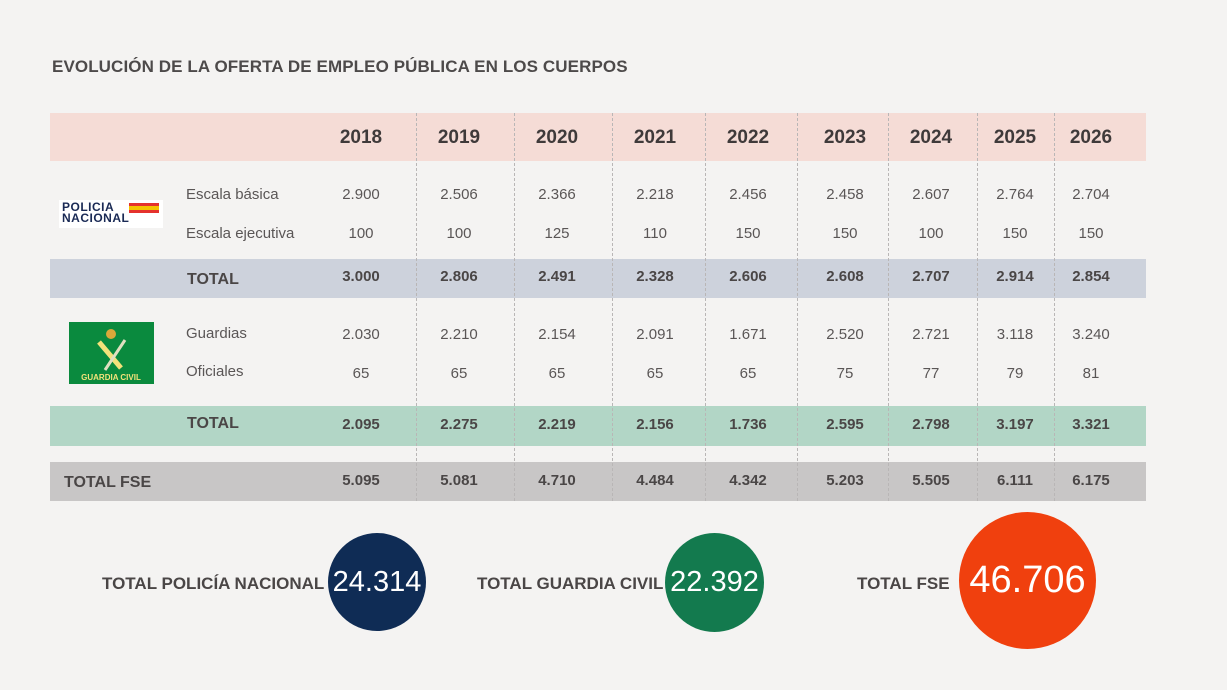  What do you see at coordinates (845, 276) in the screenshot?
I see `table-cell: 2.608` at bounding box center [845, 276].